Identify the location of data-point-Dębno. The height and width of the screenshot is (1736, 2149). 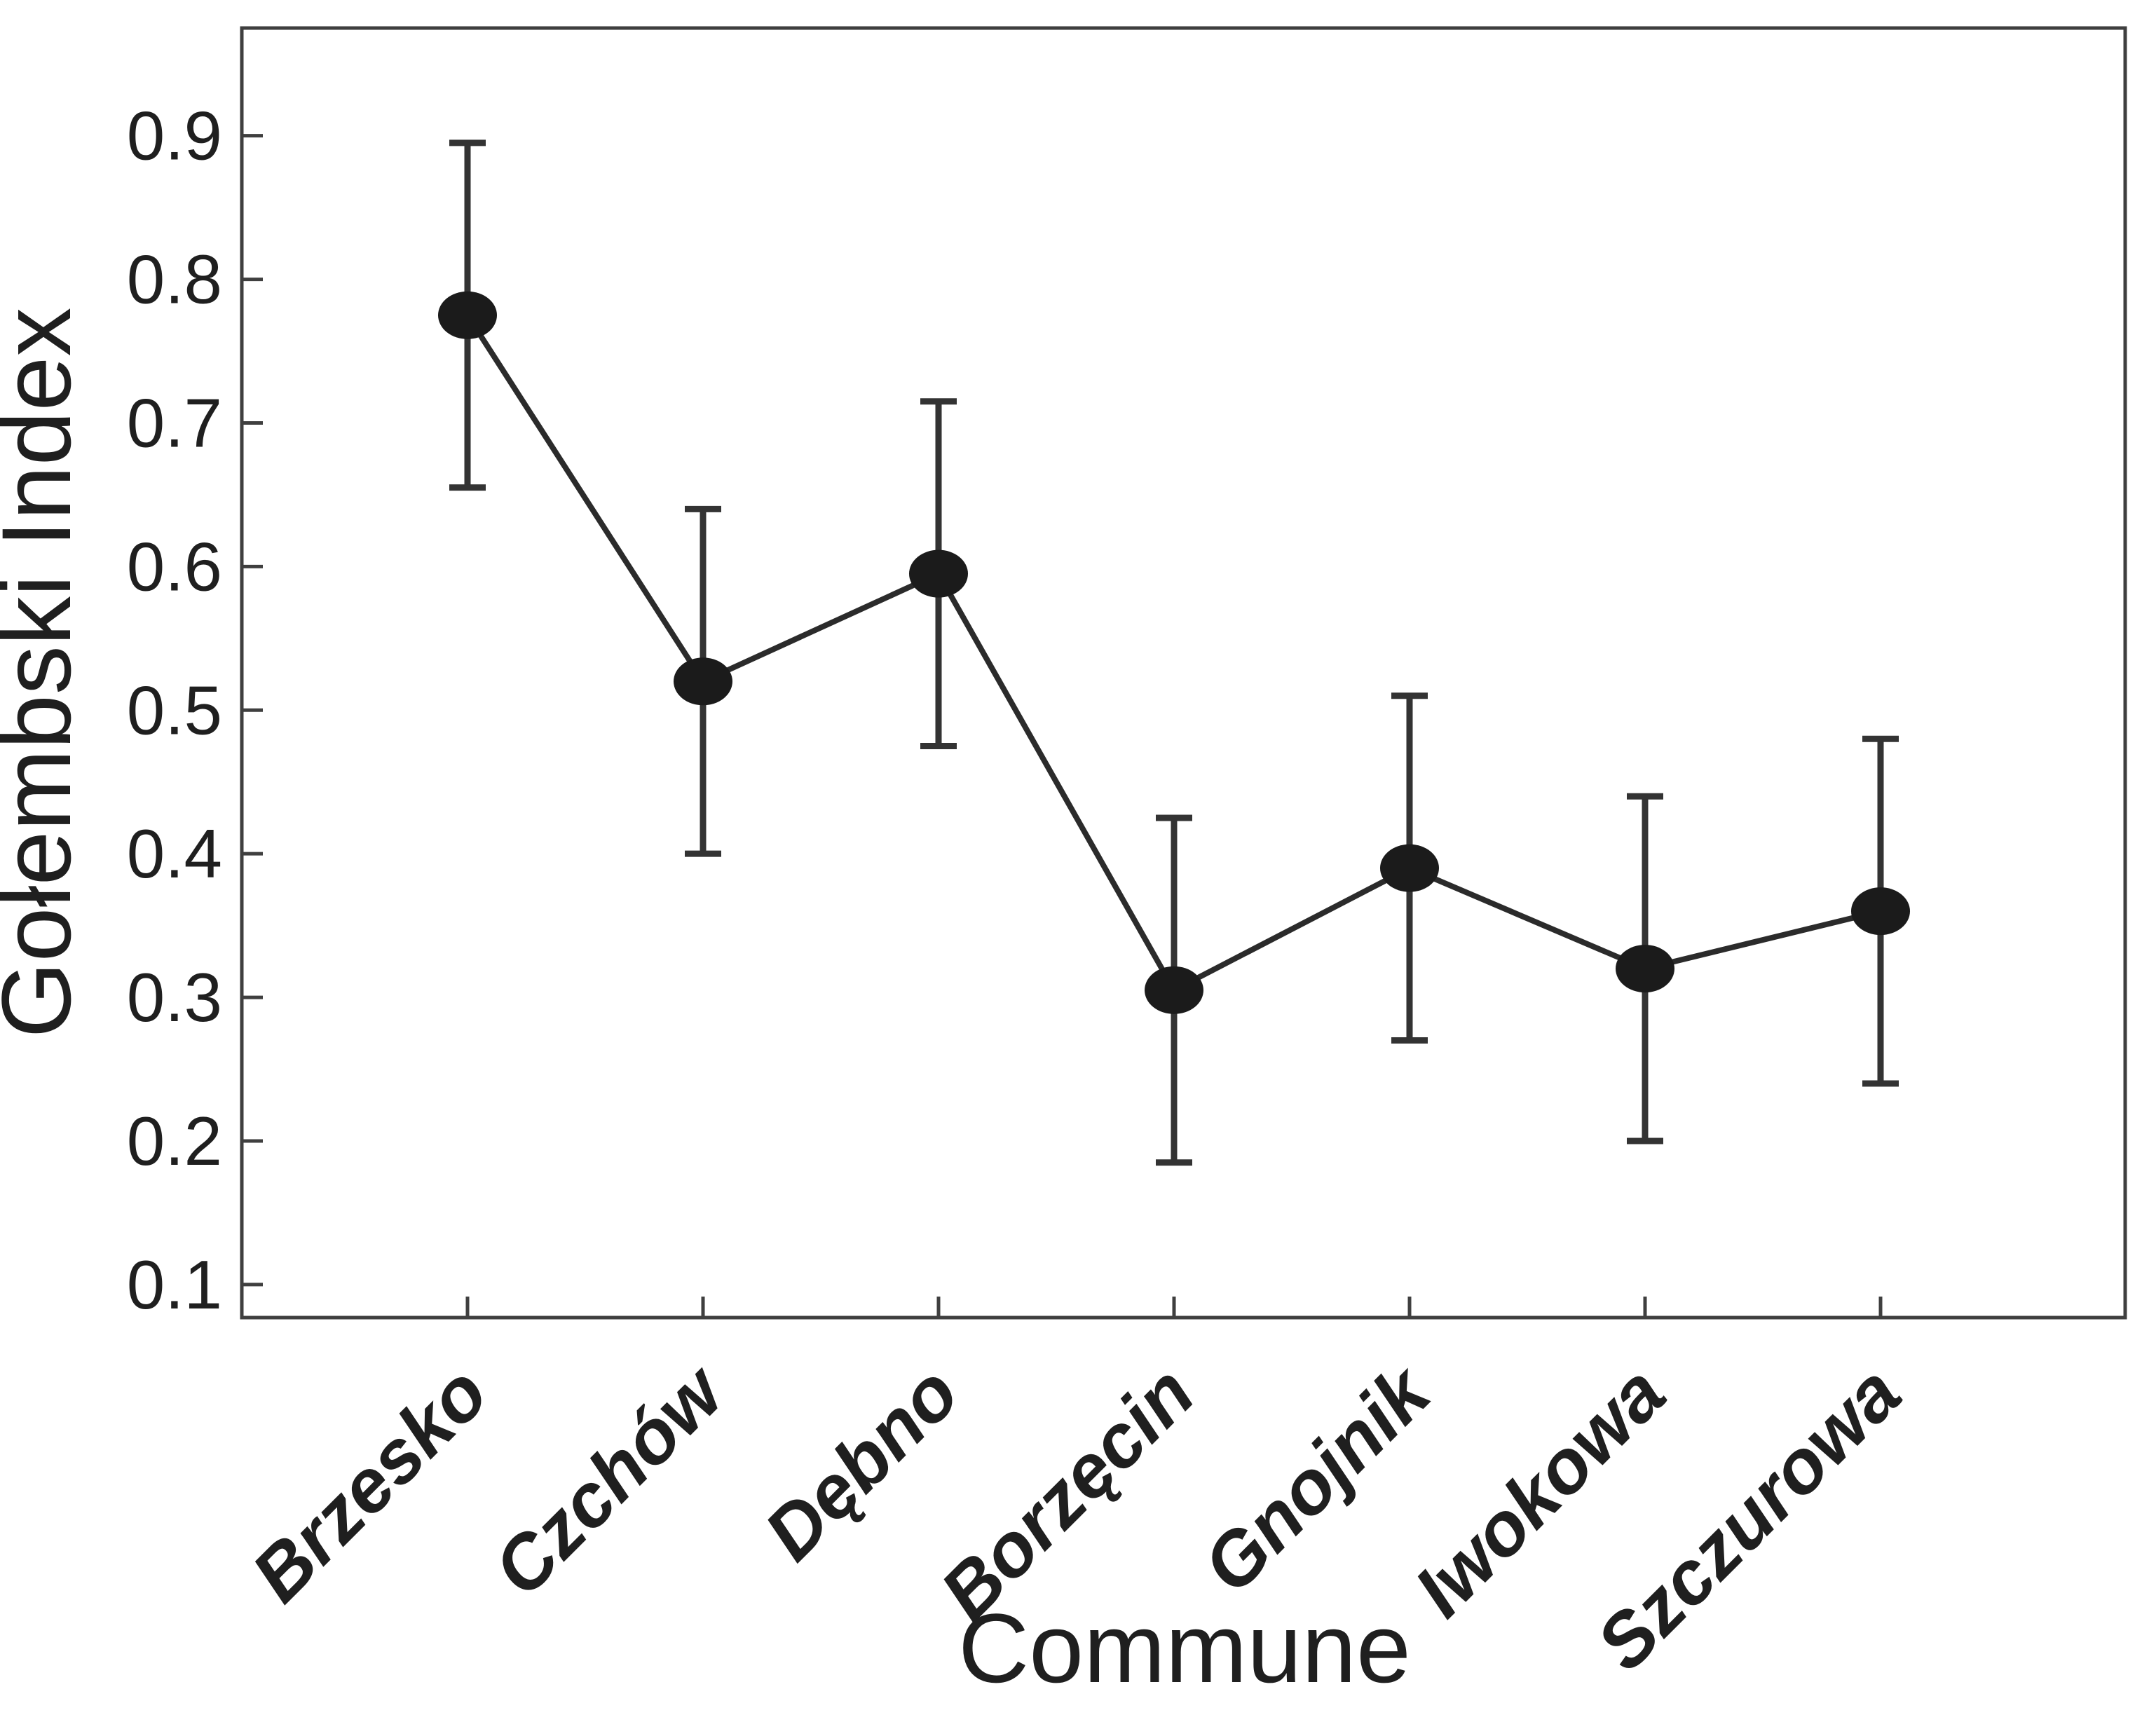
(938, 573).